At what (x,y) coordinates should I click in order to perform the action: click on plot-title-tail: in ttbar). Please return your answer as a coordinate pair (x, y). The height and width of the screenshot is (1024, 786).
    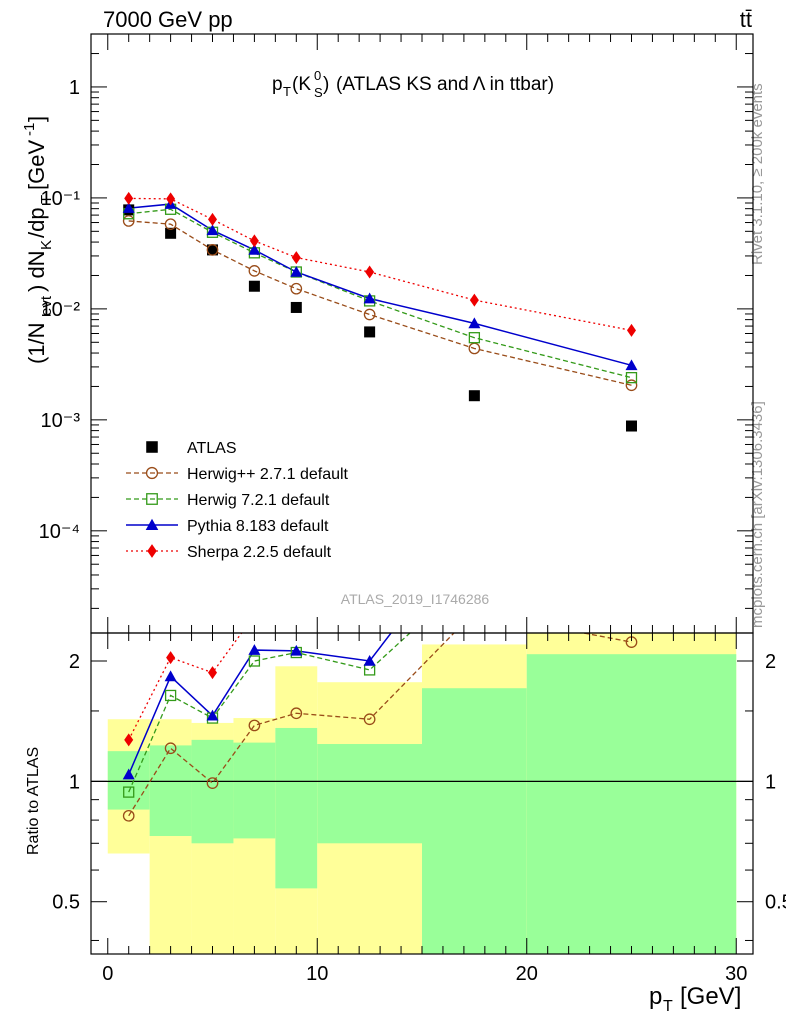
    Looking at the image, I should click on (519, 84).